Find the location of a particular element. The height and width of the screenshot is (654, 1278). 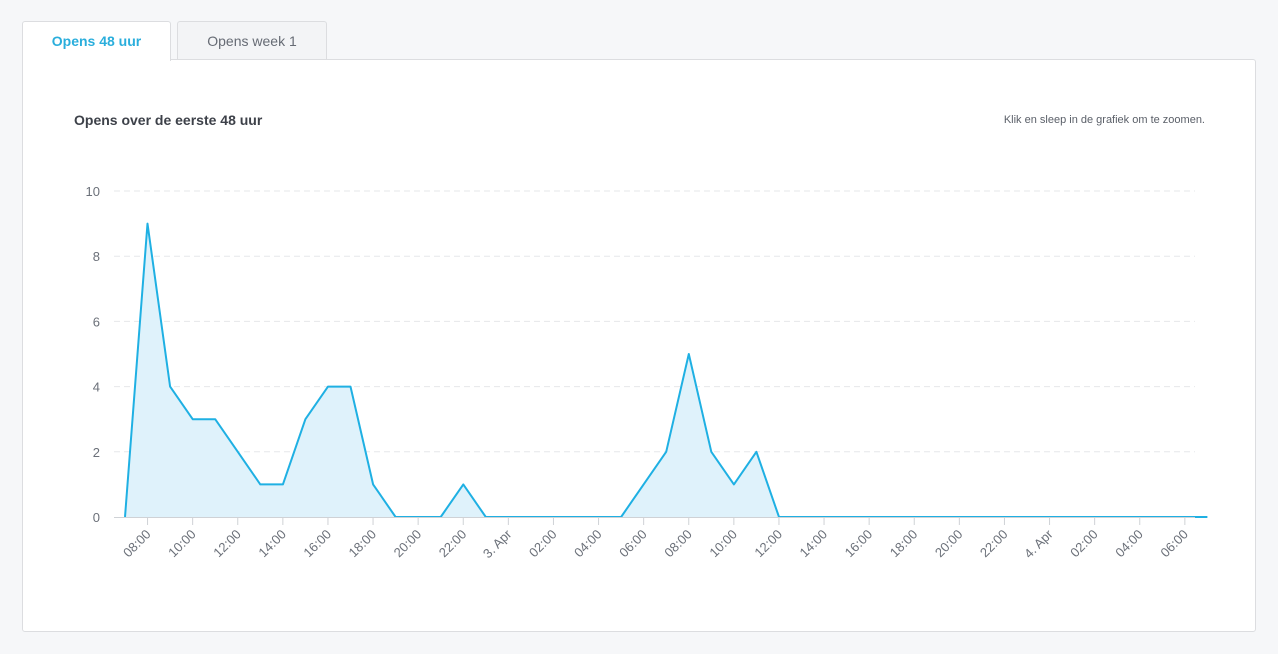

tab-opens-week-1: Opens week 1 is located at coordinates (252, 40).